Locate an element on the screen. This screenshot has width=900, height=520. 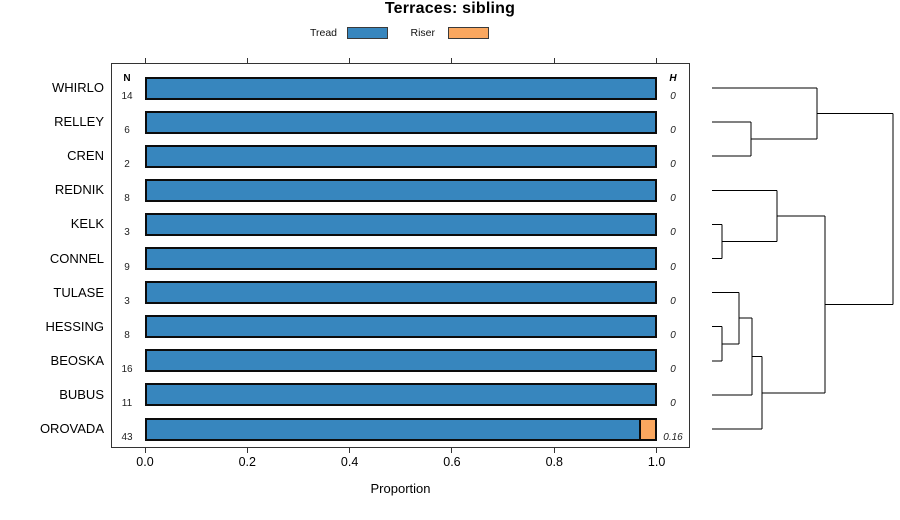
x-axis-tick-label: 0.0 is located at coordinates (145, 462).